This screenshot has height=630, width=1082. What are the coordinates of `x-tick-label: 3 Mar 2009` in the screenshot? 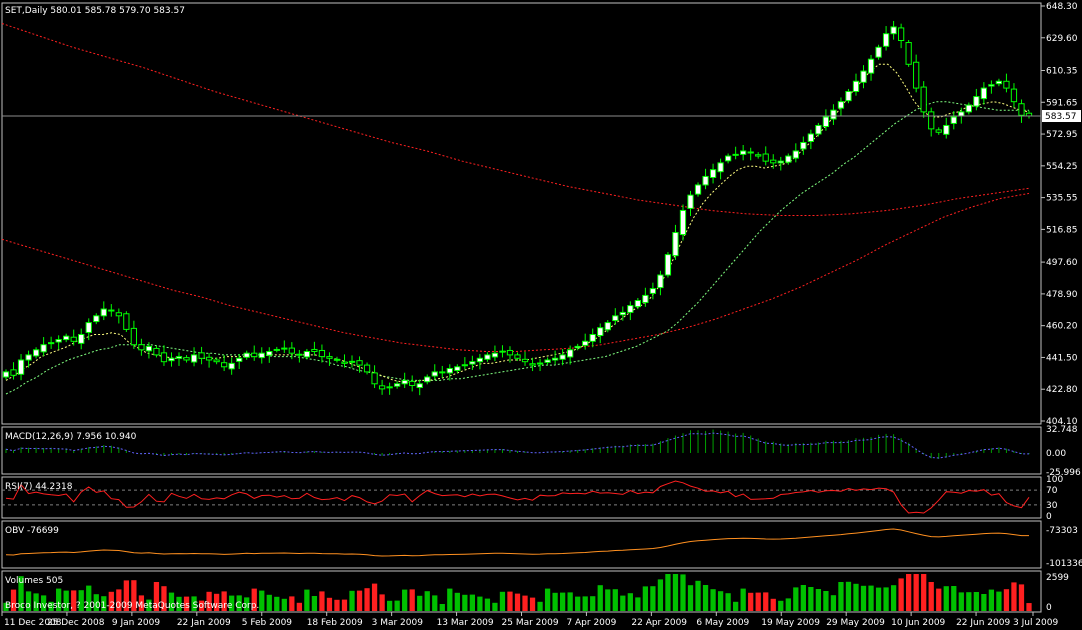 It's located at (398, 623).